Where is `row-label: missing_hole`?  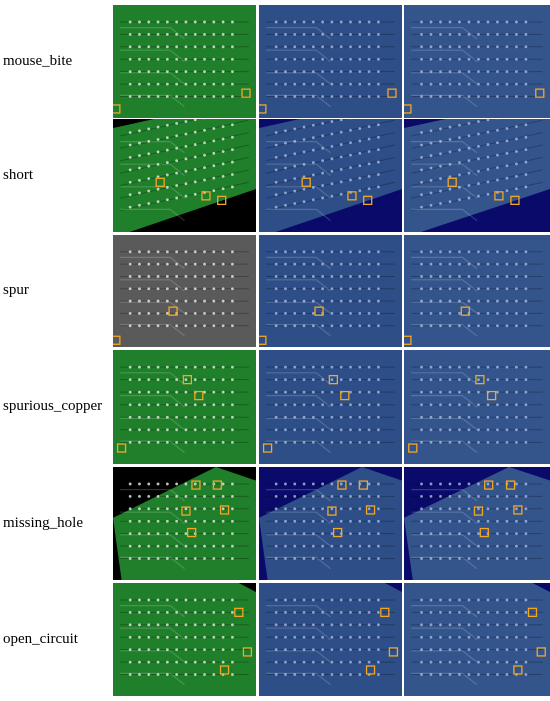
row-label: missing_hole is located at coordinates (43, 522).